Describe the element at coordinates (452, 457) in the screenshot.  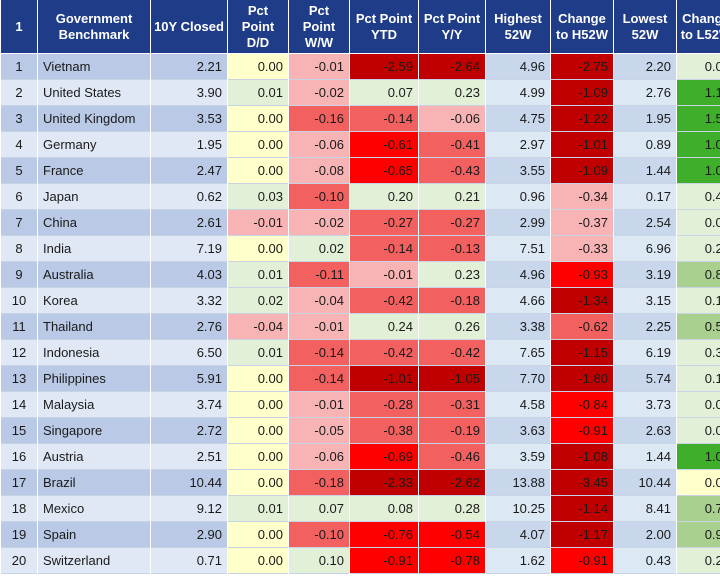
I see `yy-cell: -0.46` at that location.